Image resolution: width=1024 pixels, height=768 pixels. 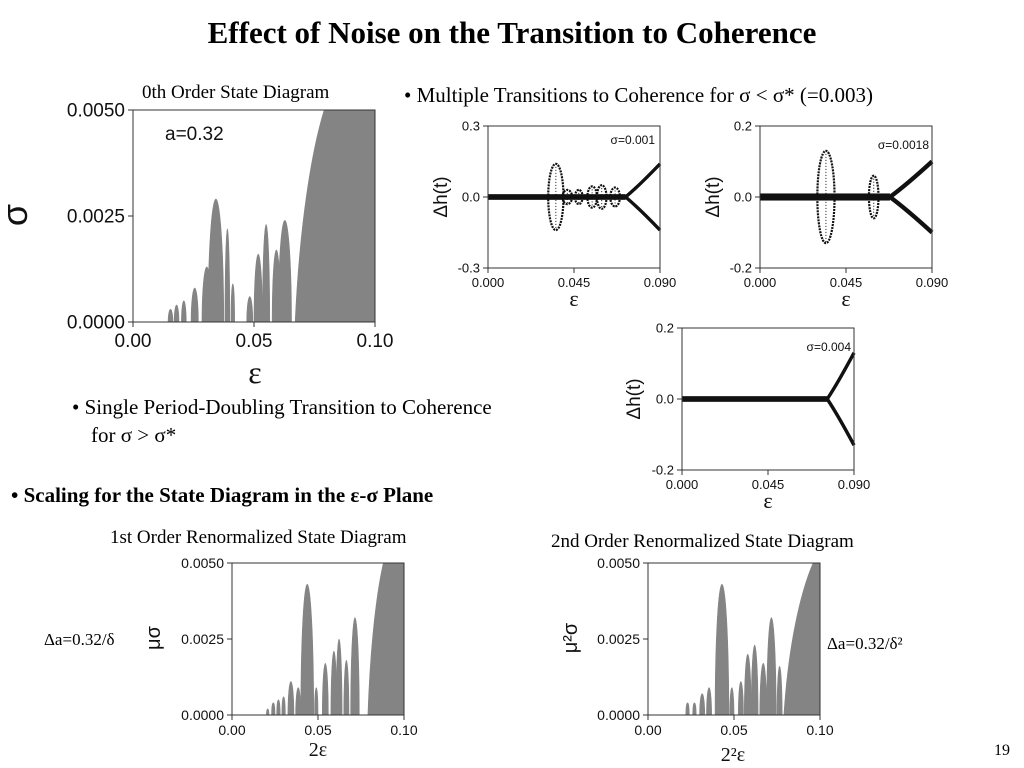 I want to click on trace-chart-sigma-00018: 0.000 0.045 0.090 -0.2 0.0 0.2 ε Δh(t) σ=0.0018, so click(x=825, y=215).